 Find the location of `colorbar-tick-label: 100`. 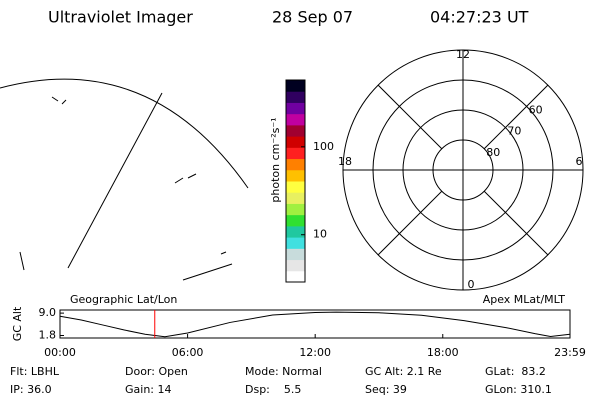

colorbar-tick-label: 100 is located at coordinates (323, 146).